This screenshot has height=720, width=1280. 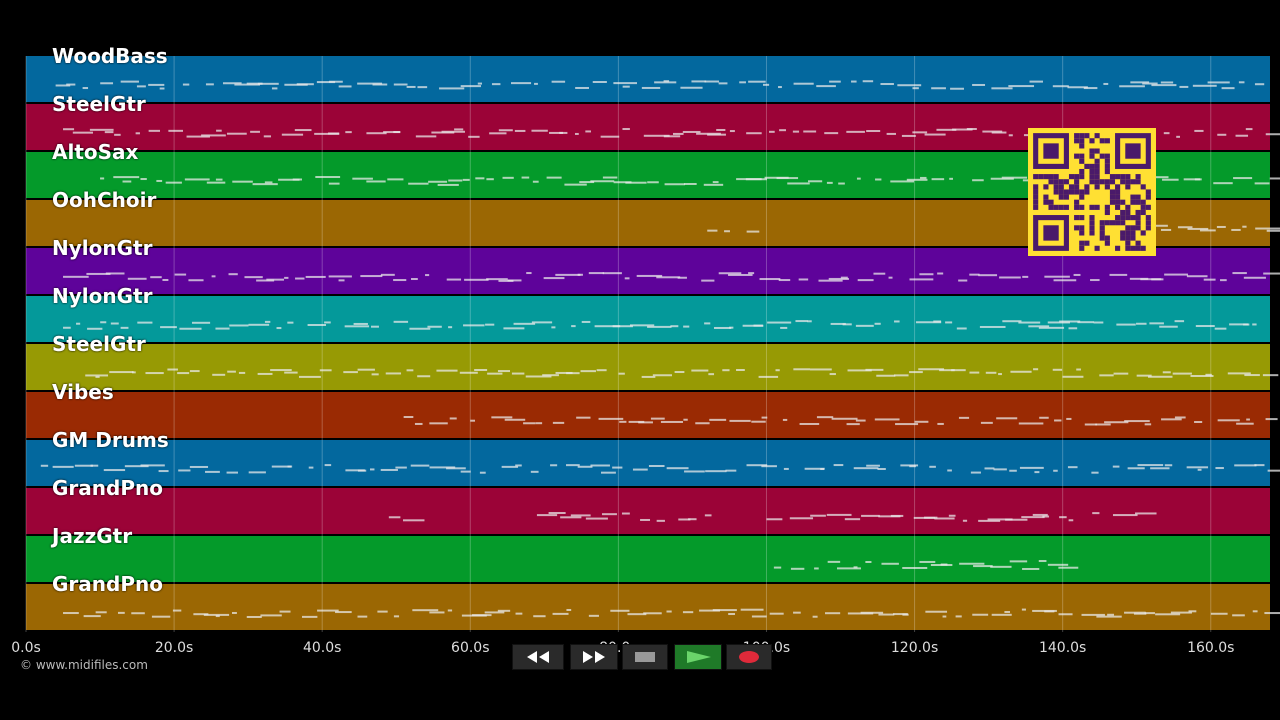 I want to click on track-lane, so click(x=648, y=607).